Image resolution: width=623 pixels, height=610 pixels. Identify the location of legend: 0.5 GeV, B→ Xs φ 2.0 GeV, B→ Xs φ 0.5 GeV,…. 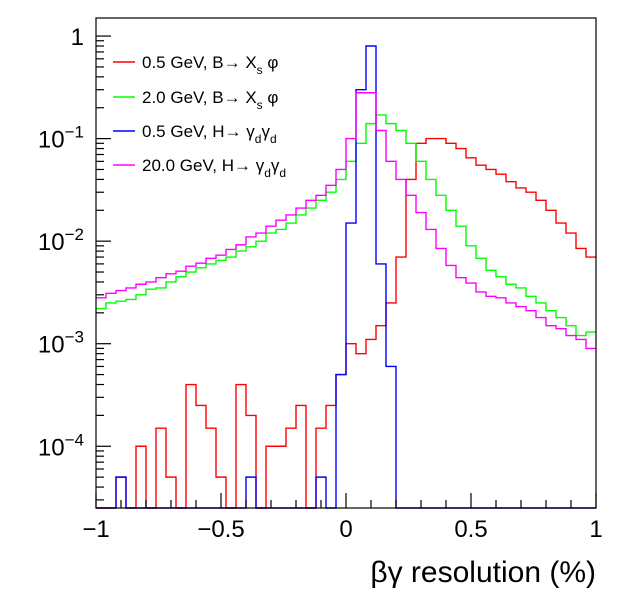
(199, 116).